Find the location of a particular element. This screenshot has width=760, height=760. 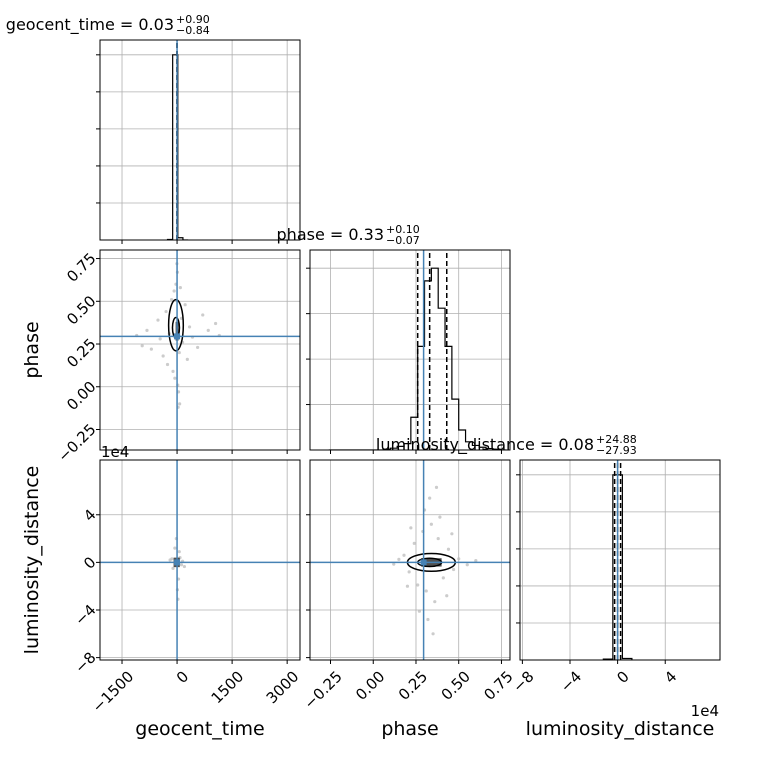

title-luminosity-distance-name: luminosity_distance = is located at coordinates (467, 445).